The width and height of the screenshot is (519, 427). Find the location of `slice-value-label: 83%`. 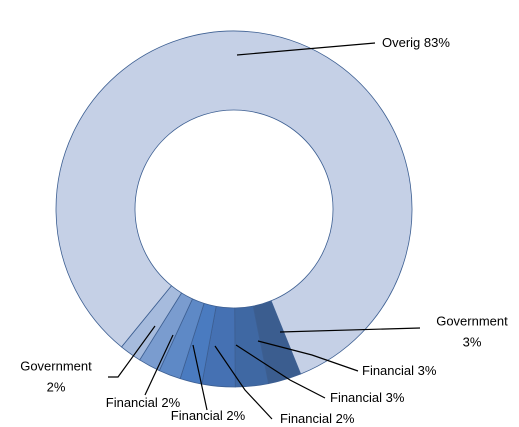

slice-value-label: 83% is located at coordinates (437, 42).